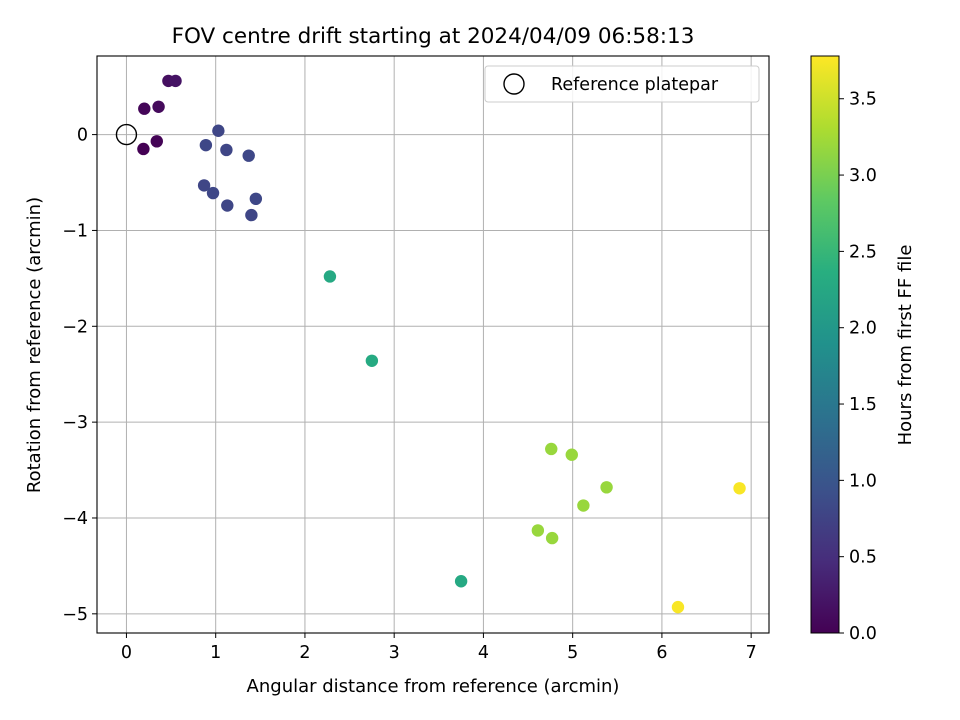  I want to click on colorbar-tick-label: 1.0, so click(863, 481).